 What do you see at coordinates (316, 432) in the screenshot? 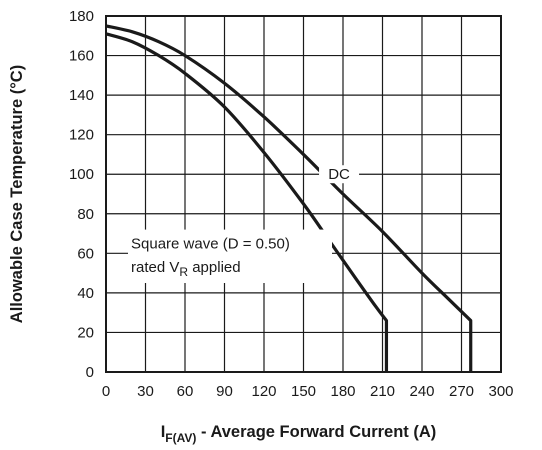
I see `x-axis-description: - Average Forward Current (A)` at bounding box center [316, 432].